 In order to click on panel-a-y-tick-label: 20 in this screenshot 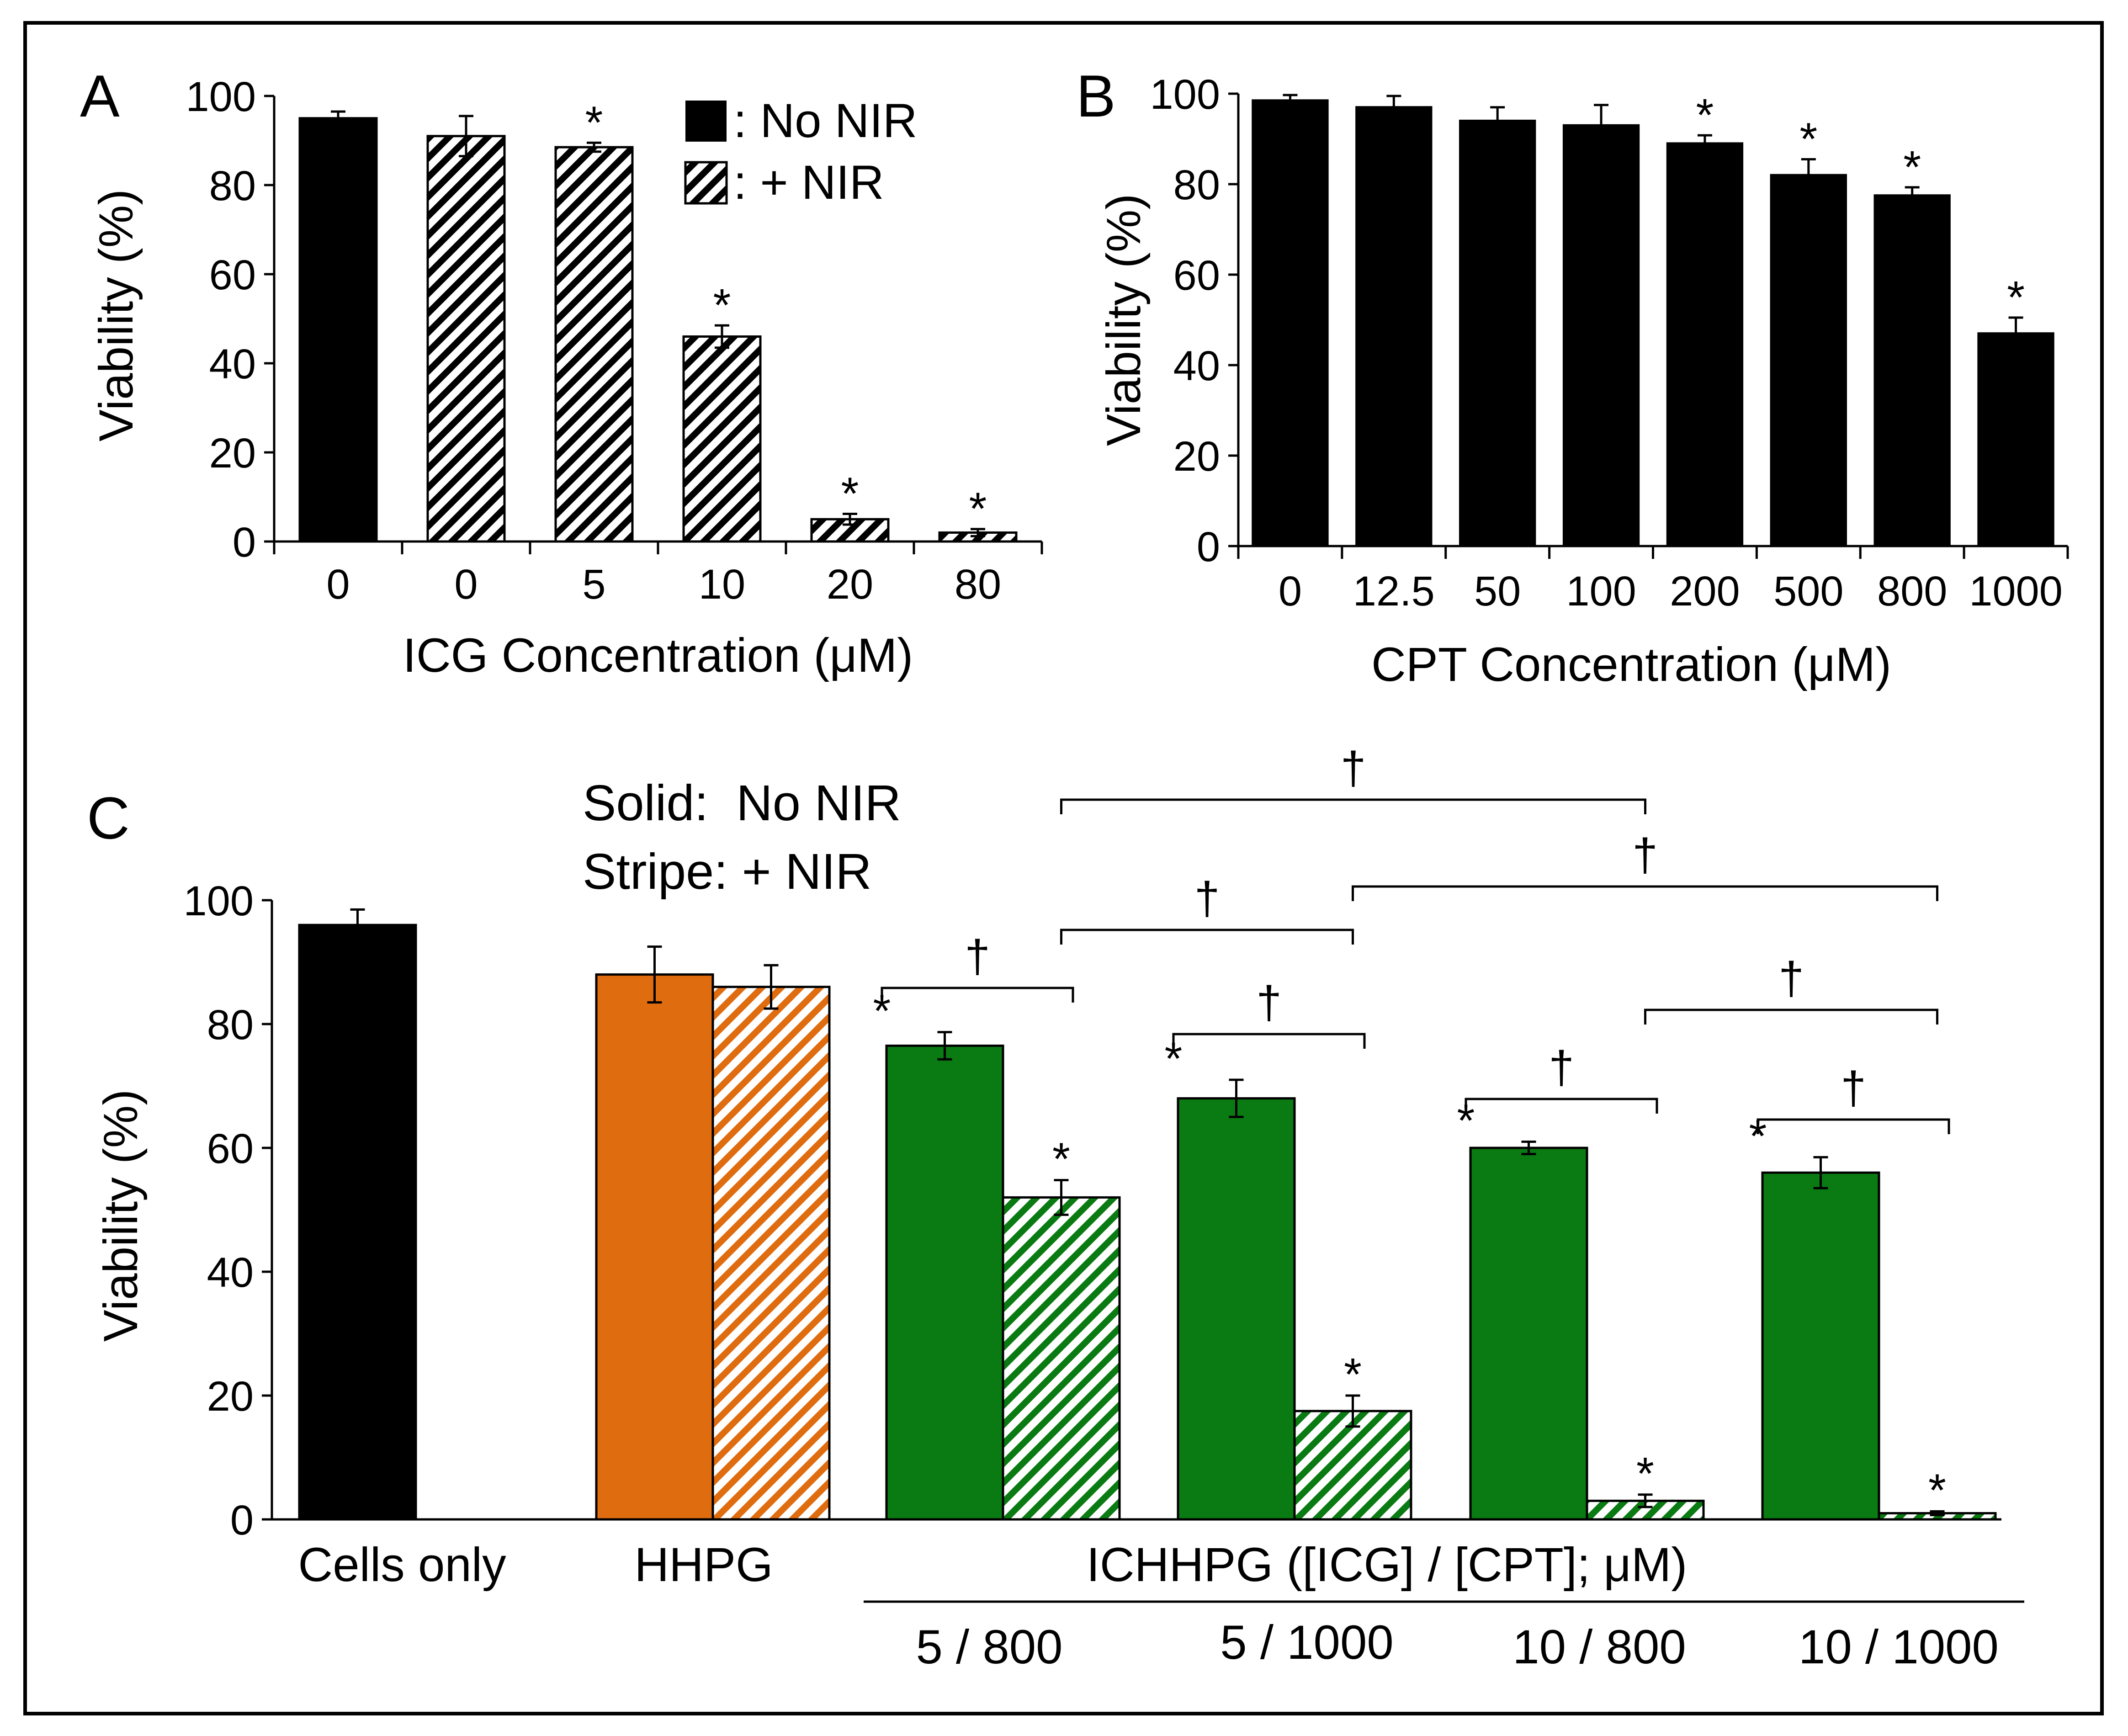, I will do `click(232, 453)`.